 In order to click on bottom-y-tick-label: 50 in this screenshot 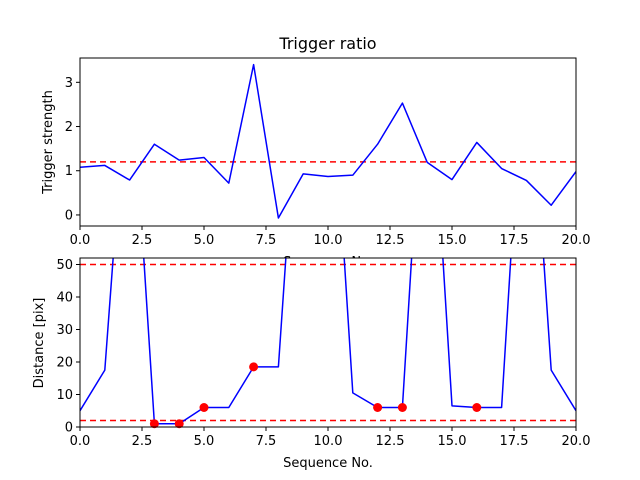, I will do `click(64, 265)`.